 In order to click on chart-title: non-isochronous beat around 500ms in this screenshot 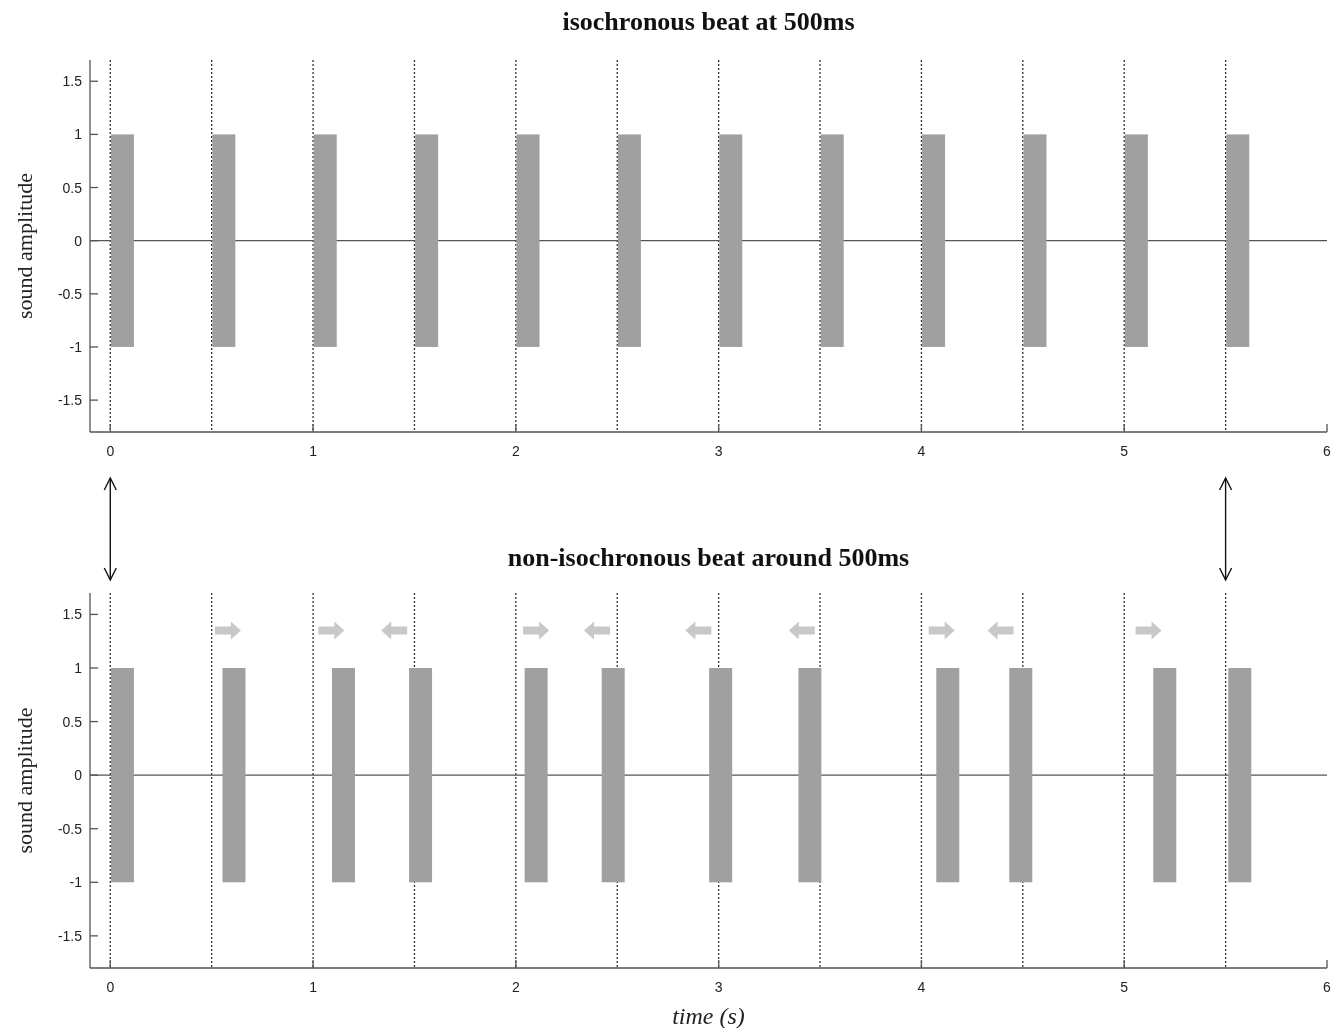, I will do `click(708, 557)`.